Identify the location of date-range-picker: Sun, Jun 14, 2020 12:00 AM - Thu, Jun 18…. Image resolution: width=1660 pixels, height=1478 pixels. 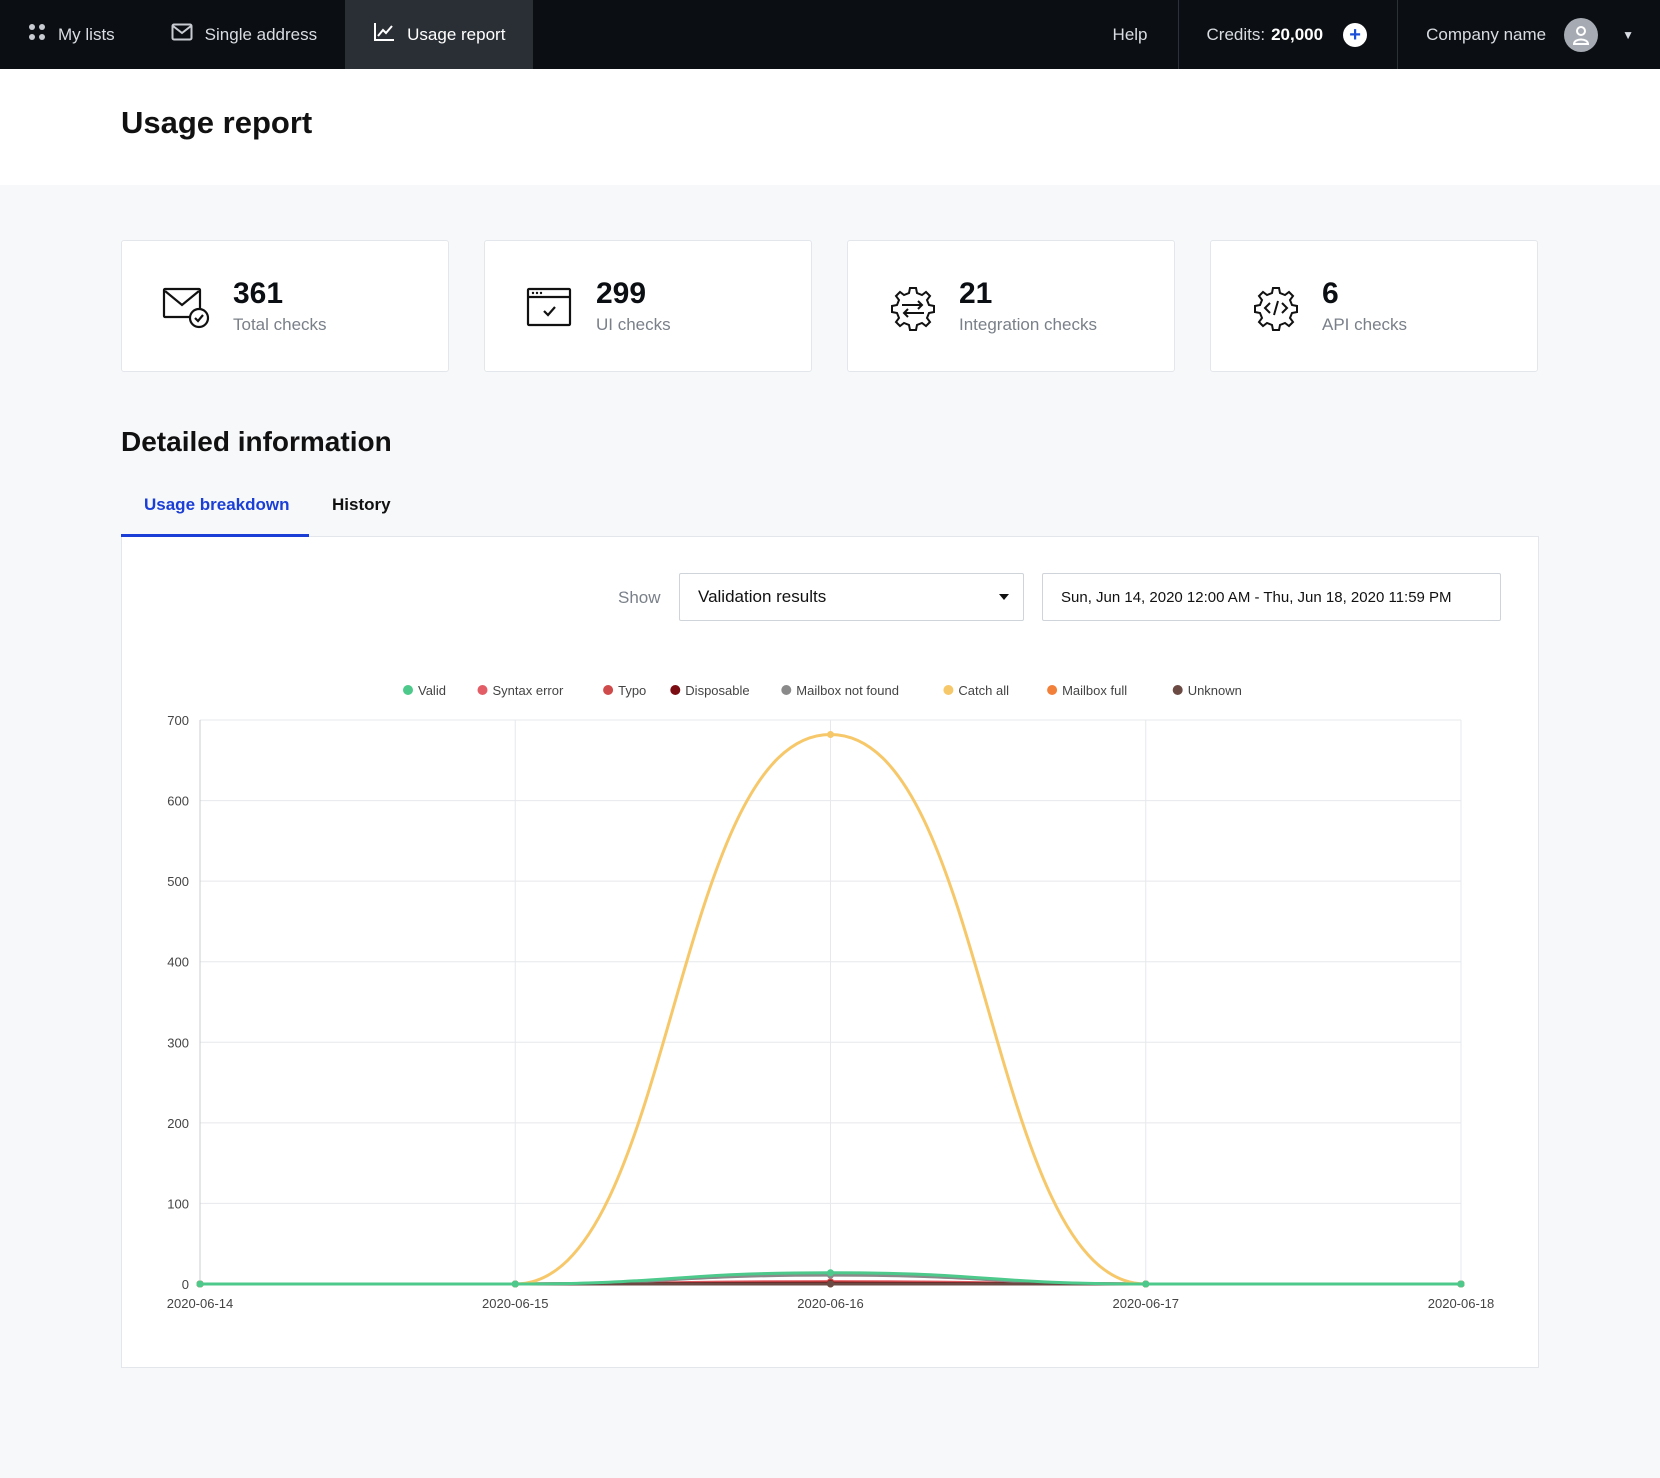
(1271, 597).